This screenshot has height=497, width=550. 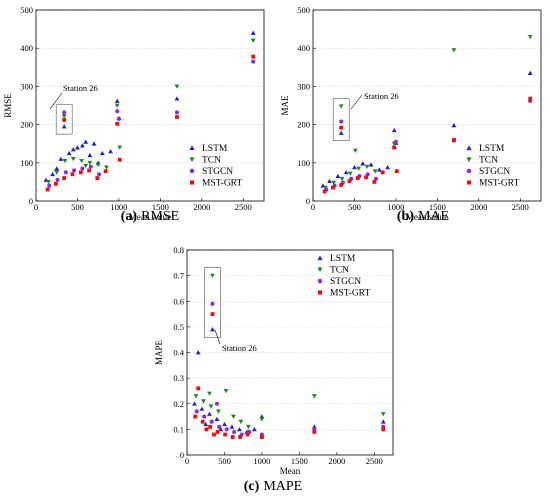 What do you see at coordinates (488, 161) in the screenshot?
I see `legend-label: TCN` at bounding box center [488, 161].